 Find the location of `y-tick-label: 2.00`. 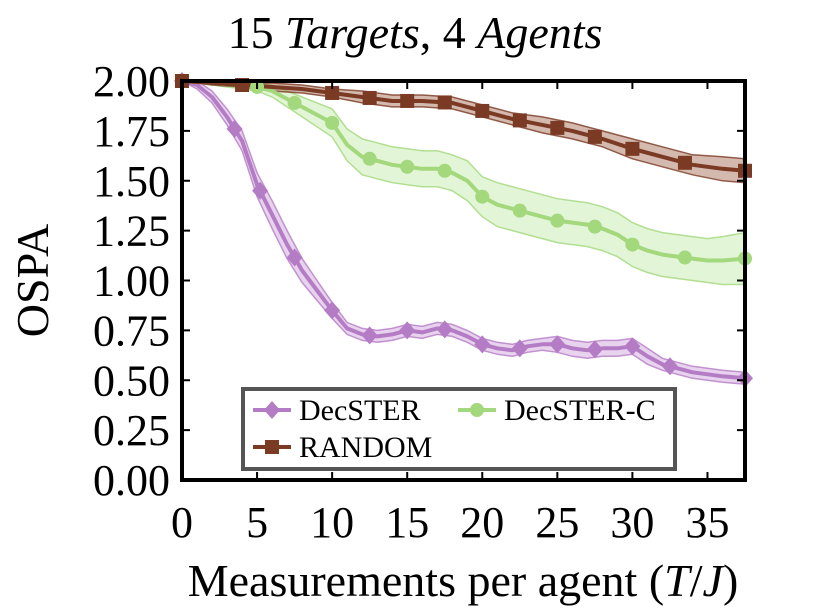

y-tick-label: 2.00 is located at coordinates (131, 81).